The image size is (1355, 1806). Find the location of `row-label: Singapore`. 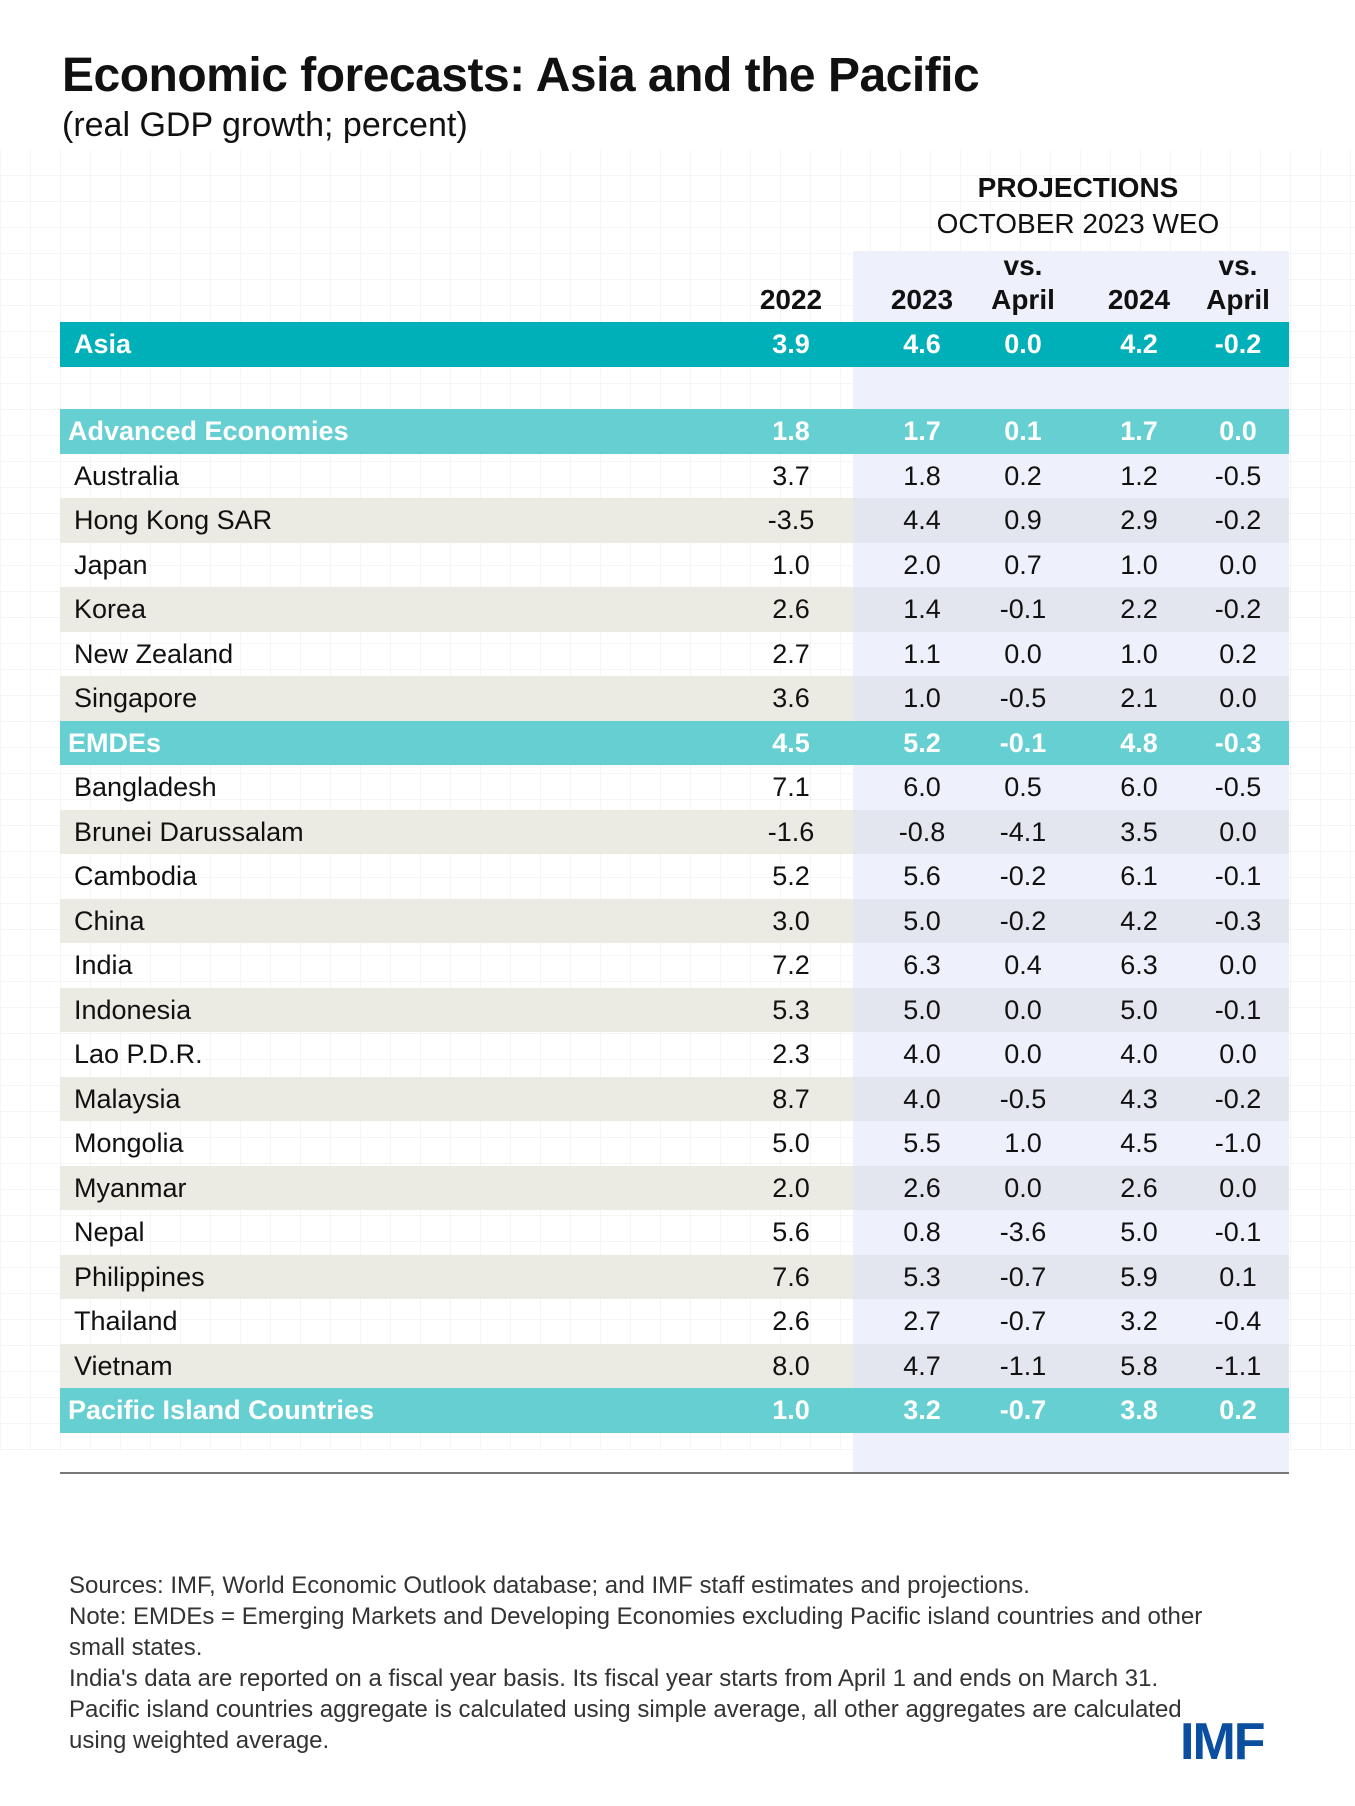

row-label: Singapore is located at coordinates (136, 698).